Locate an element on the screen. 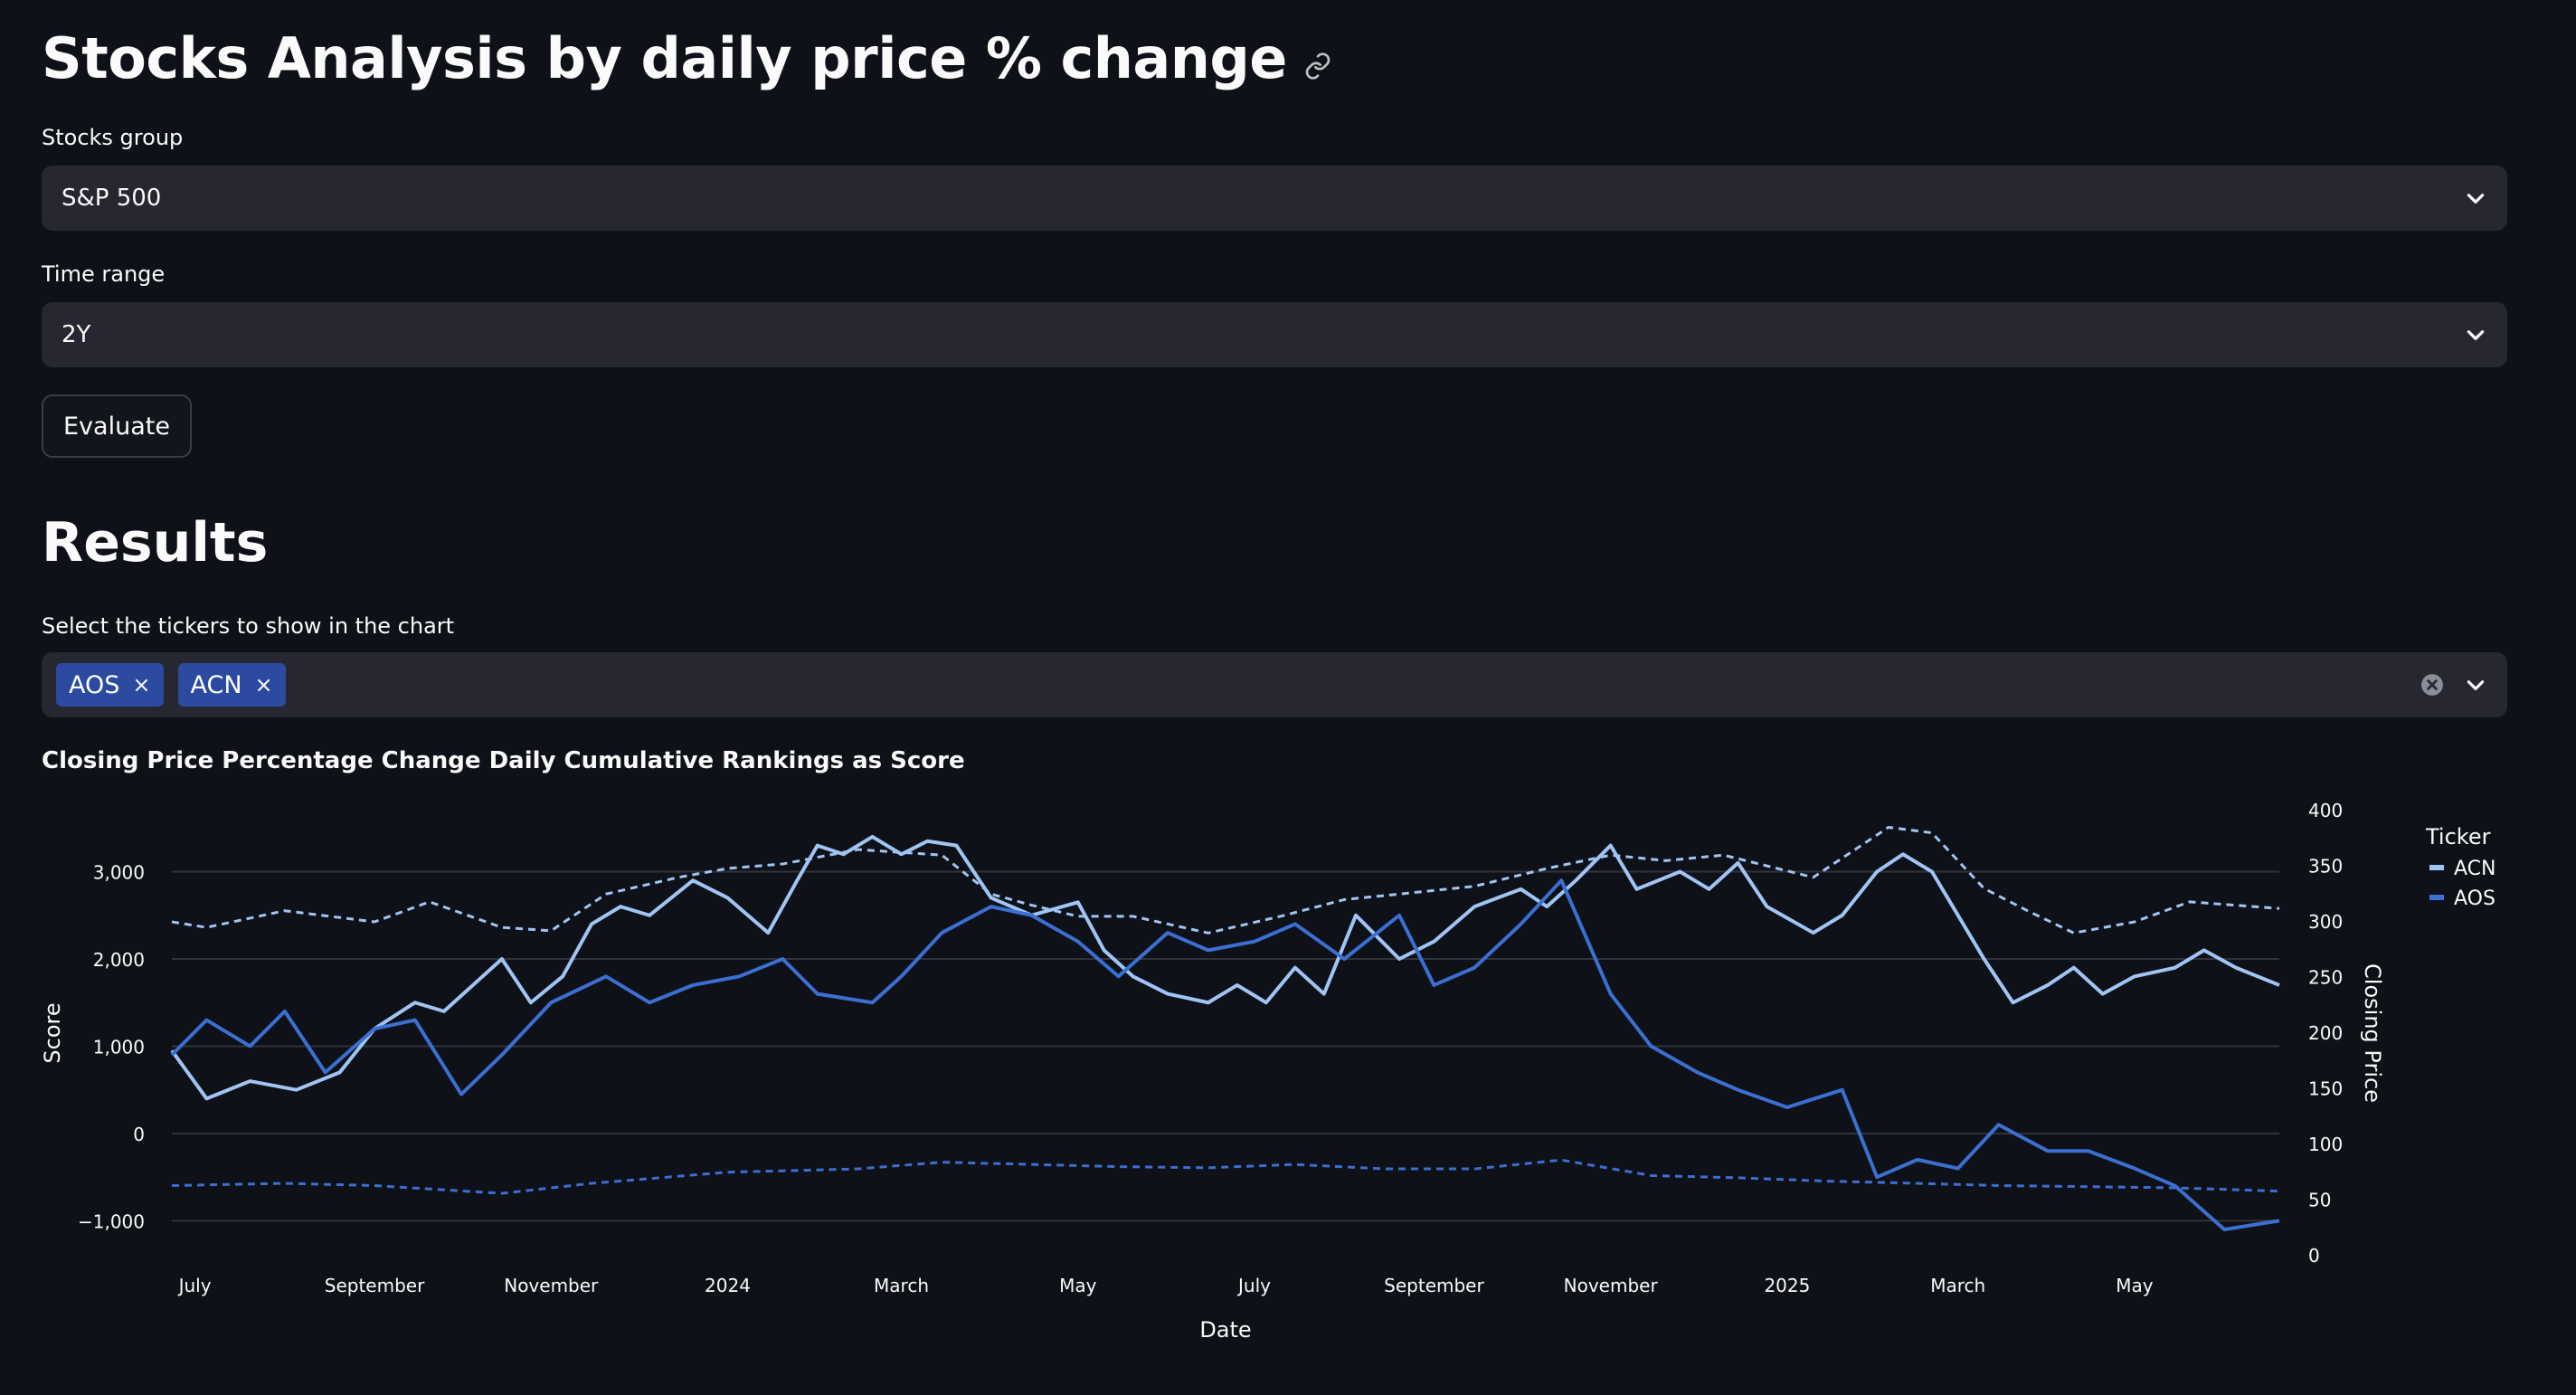 Image resolution: width=2576 pixels, height=1395 pixels. y-tick-label: 3,000 is located at coordinates (119, 873).